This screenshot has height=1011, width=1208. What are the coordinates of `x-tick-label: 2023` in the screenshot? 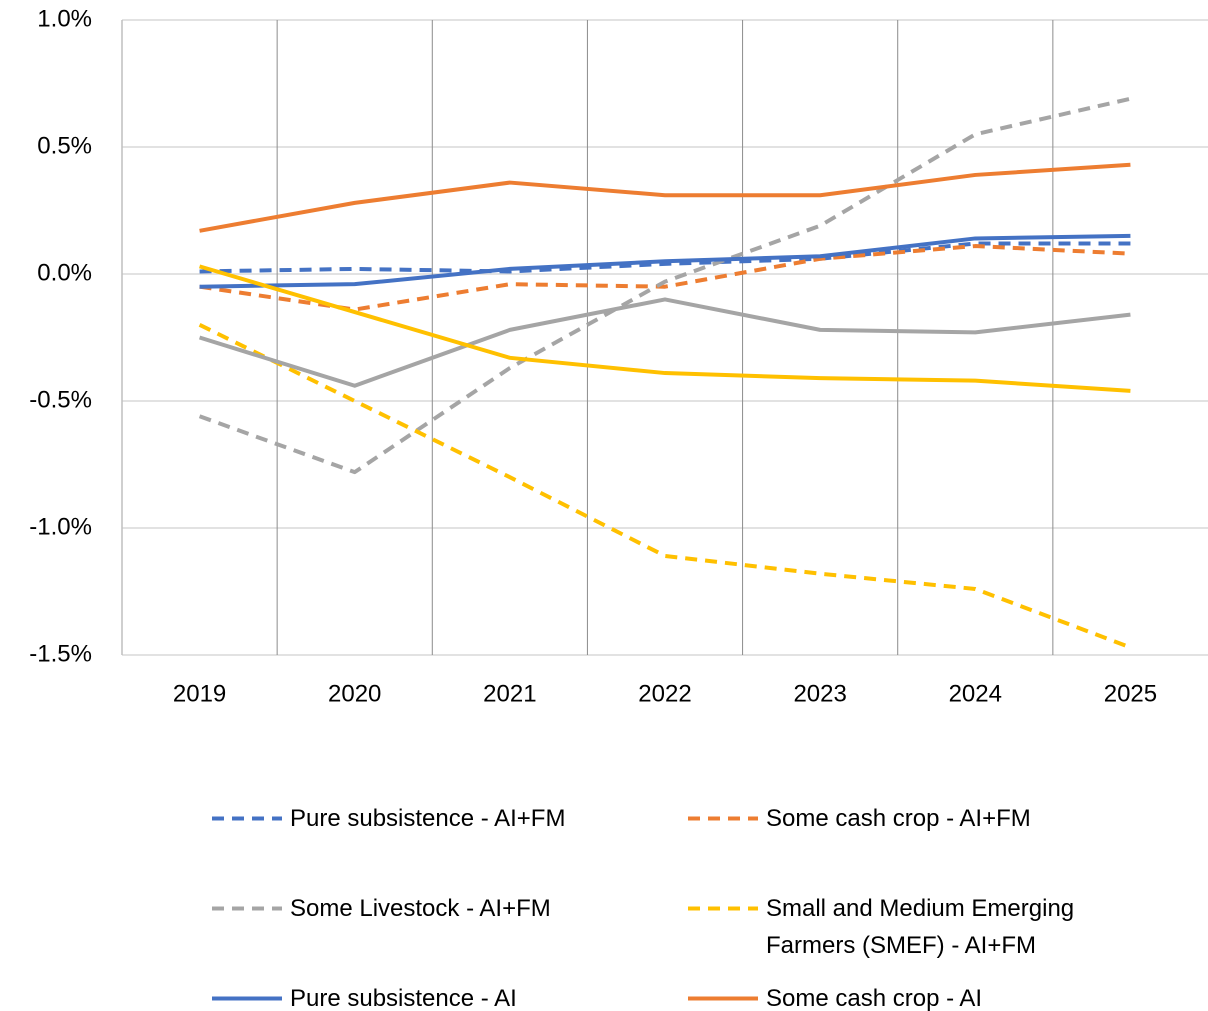 It's located at (819, 693).